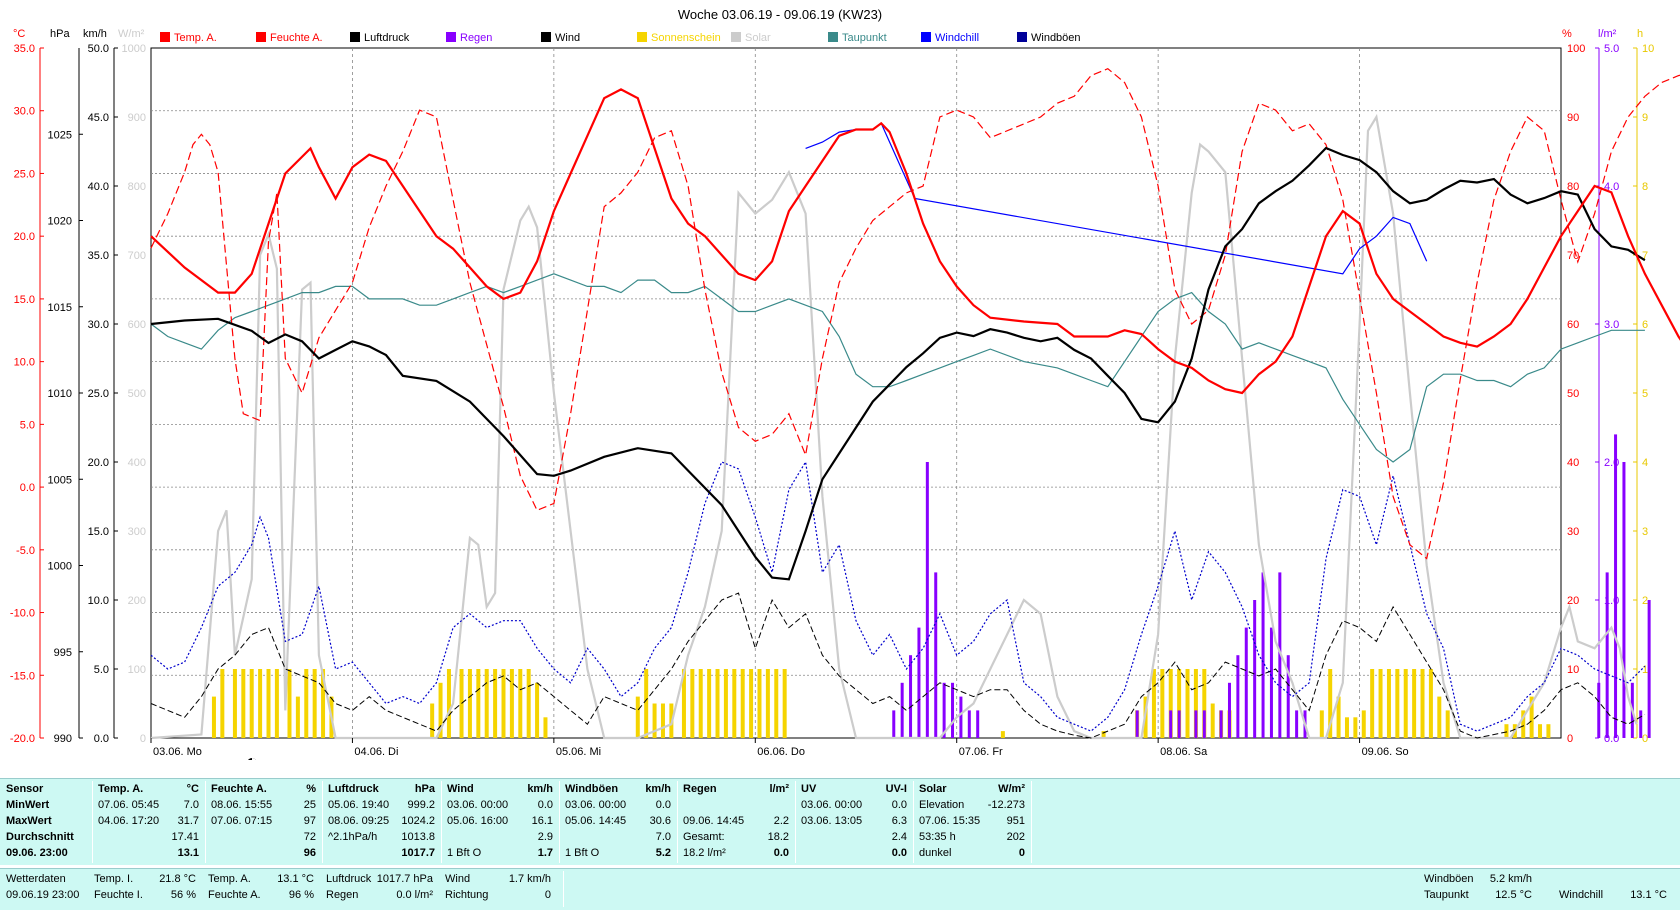 This screenshot has height=910, width=1680. Describe the element at coordinates (309, 853) in the screenshot. I see `stats-row-value: 96` at that location.